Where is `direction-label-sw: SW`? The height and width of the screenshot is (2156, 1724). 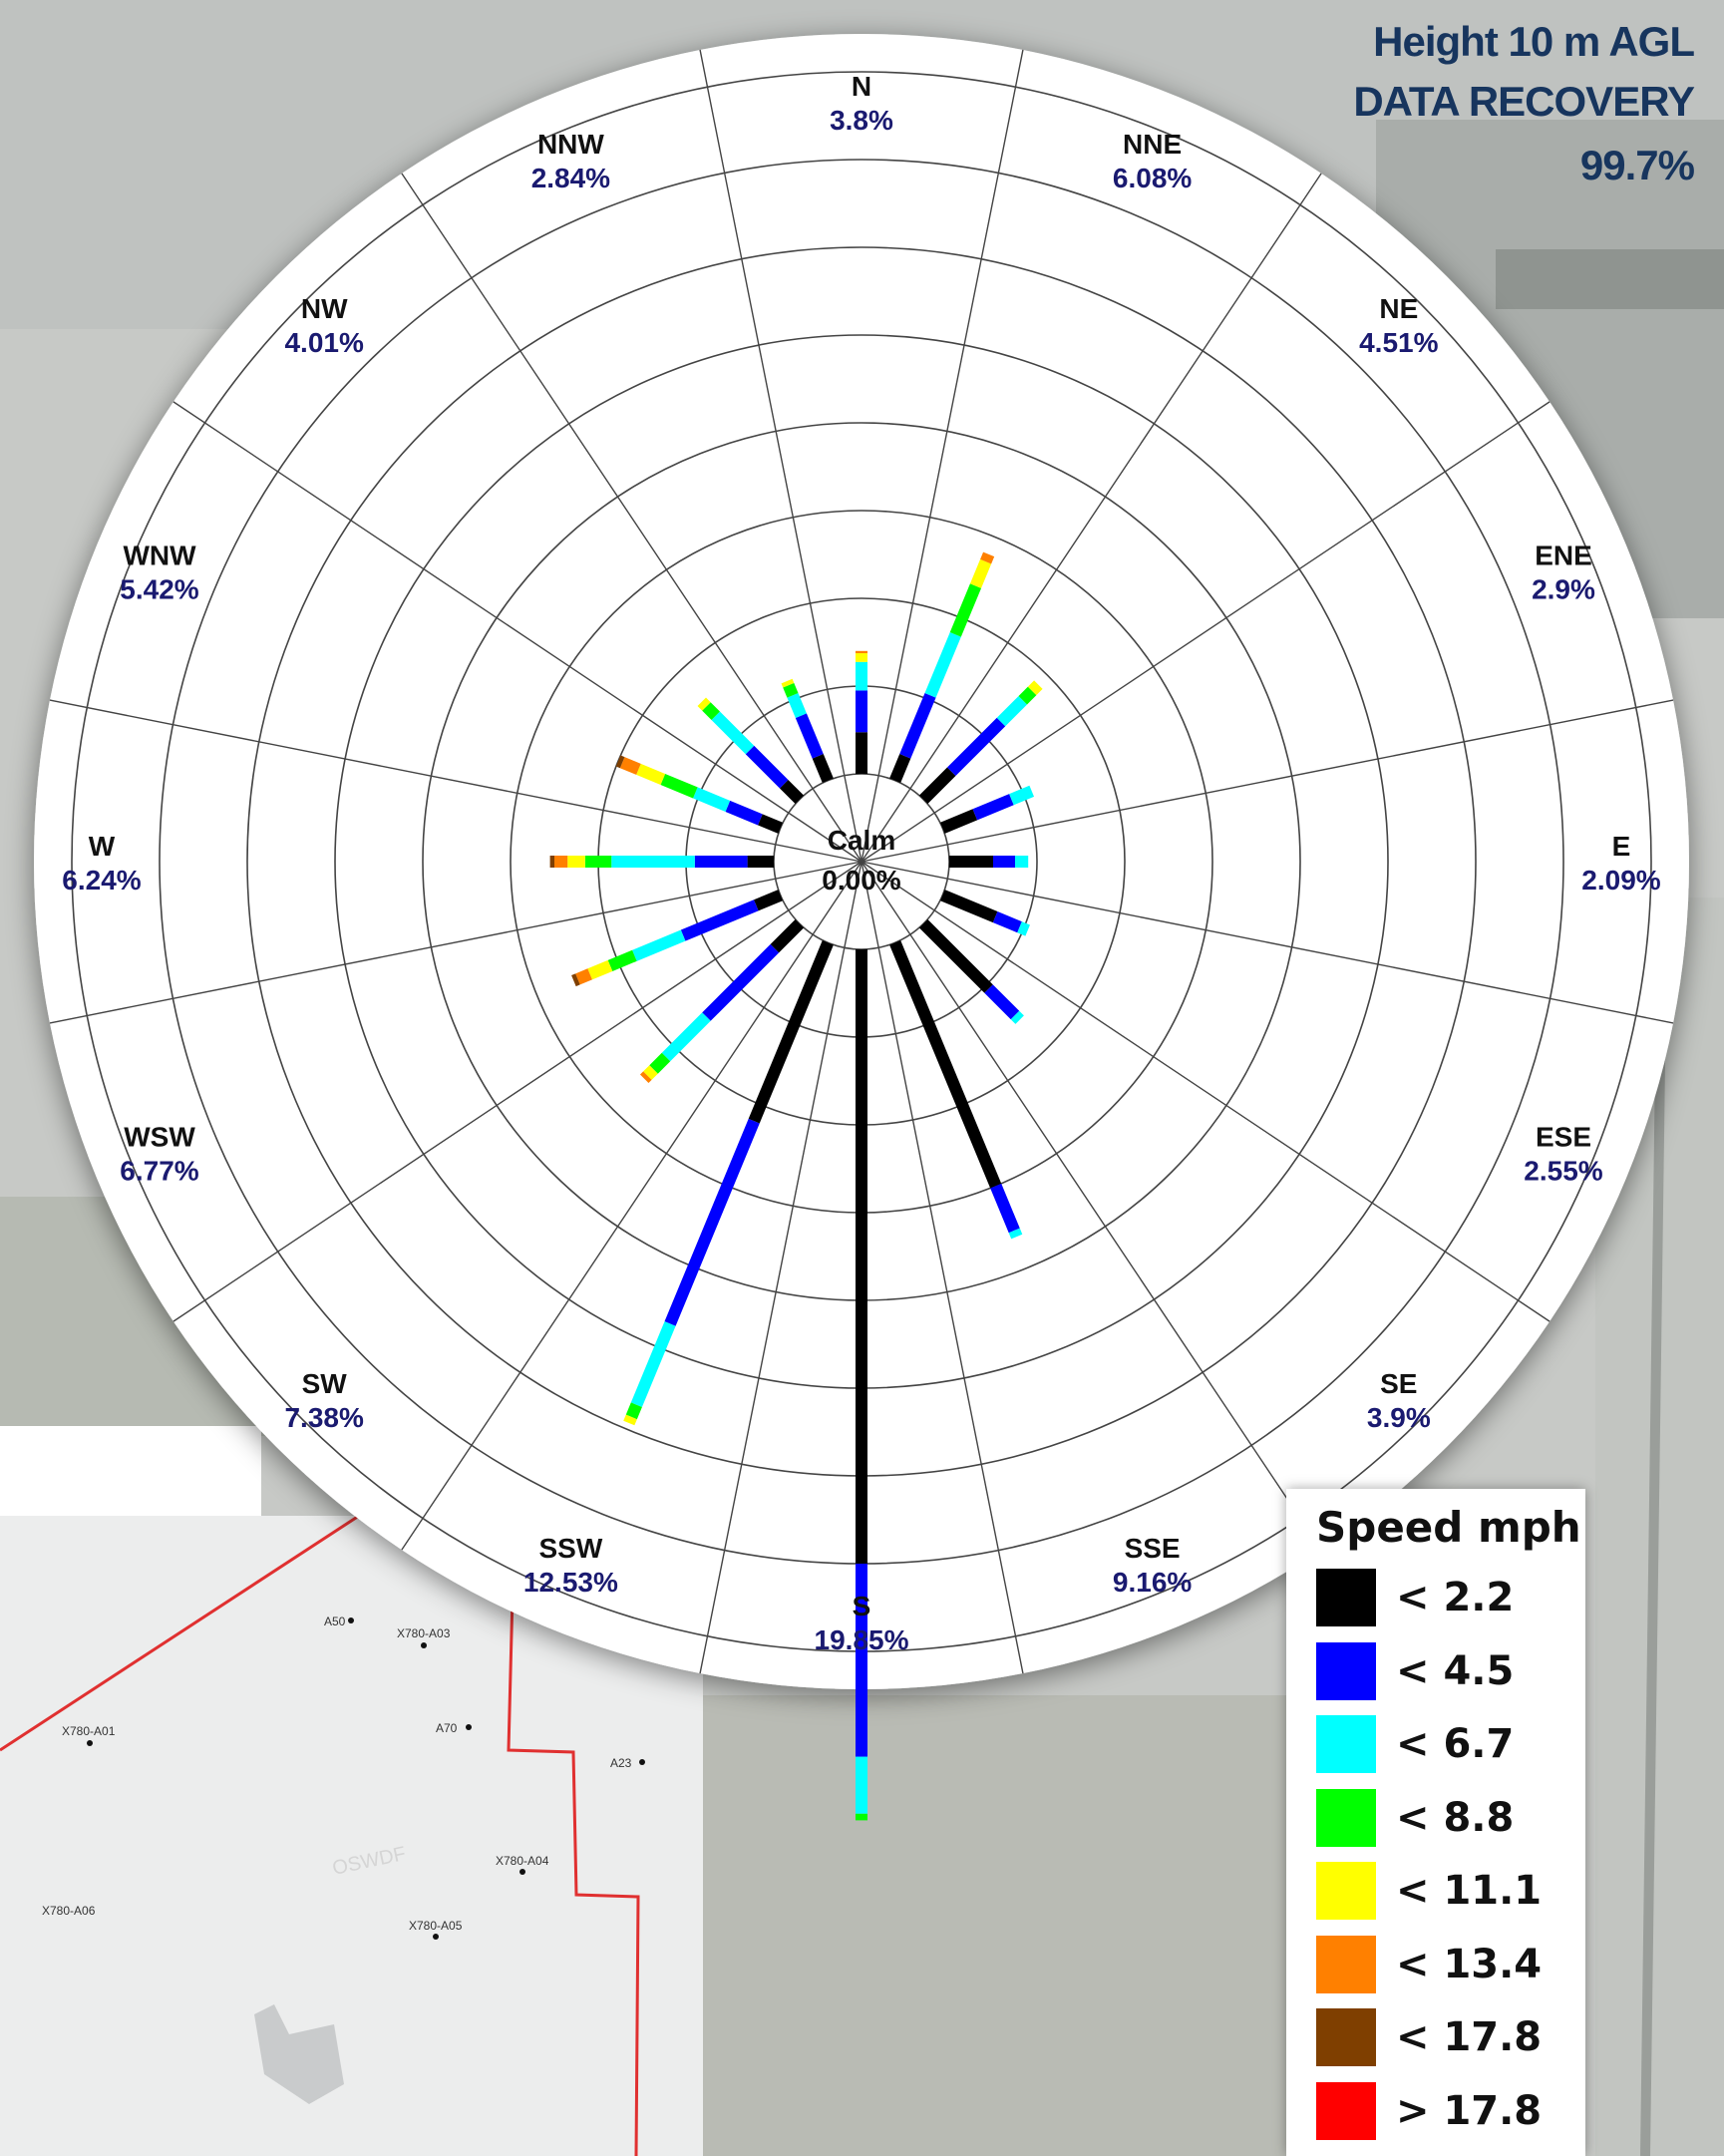
direction-label-sw: SW is located at coordinates (325, 1384).